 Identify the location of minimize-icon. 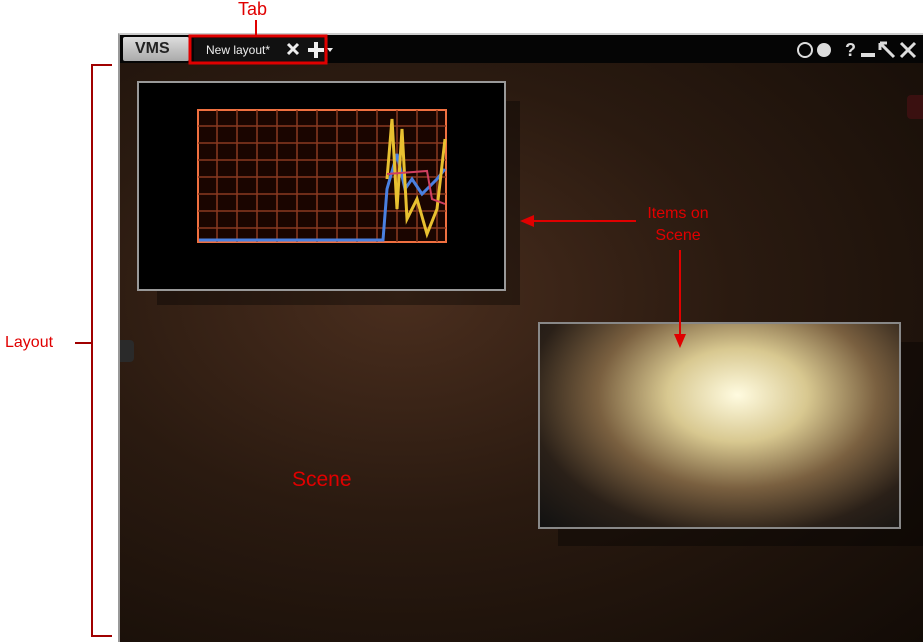
(868, 55).